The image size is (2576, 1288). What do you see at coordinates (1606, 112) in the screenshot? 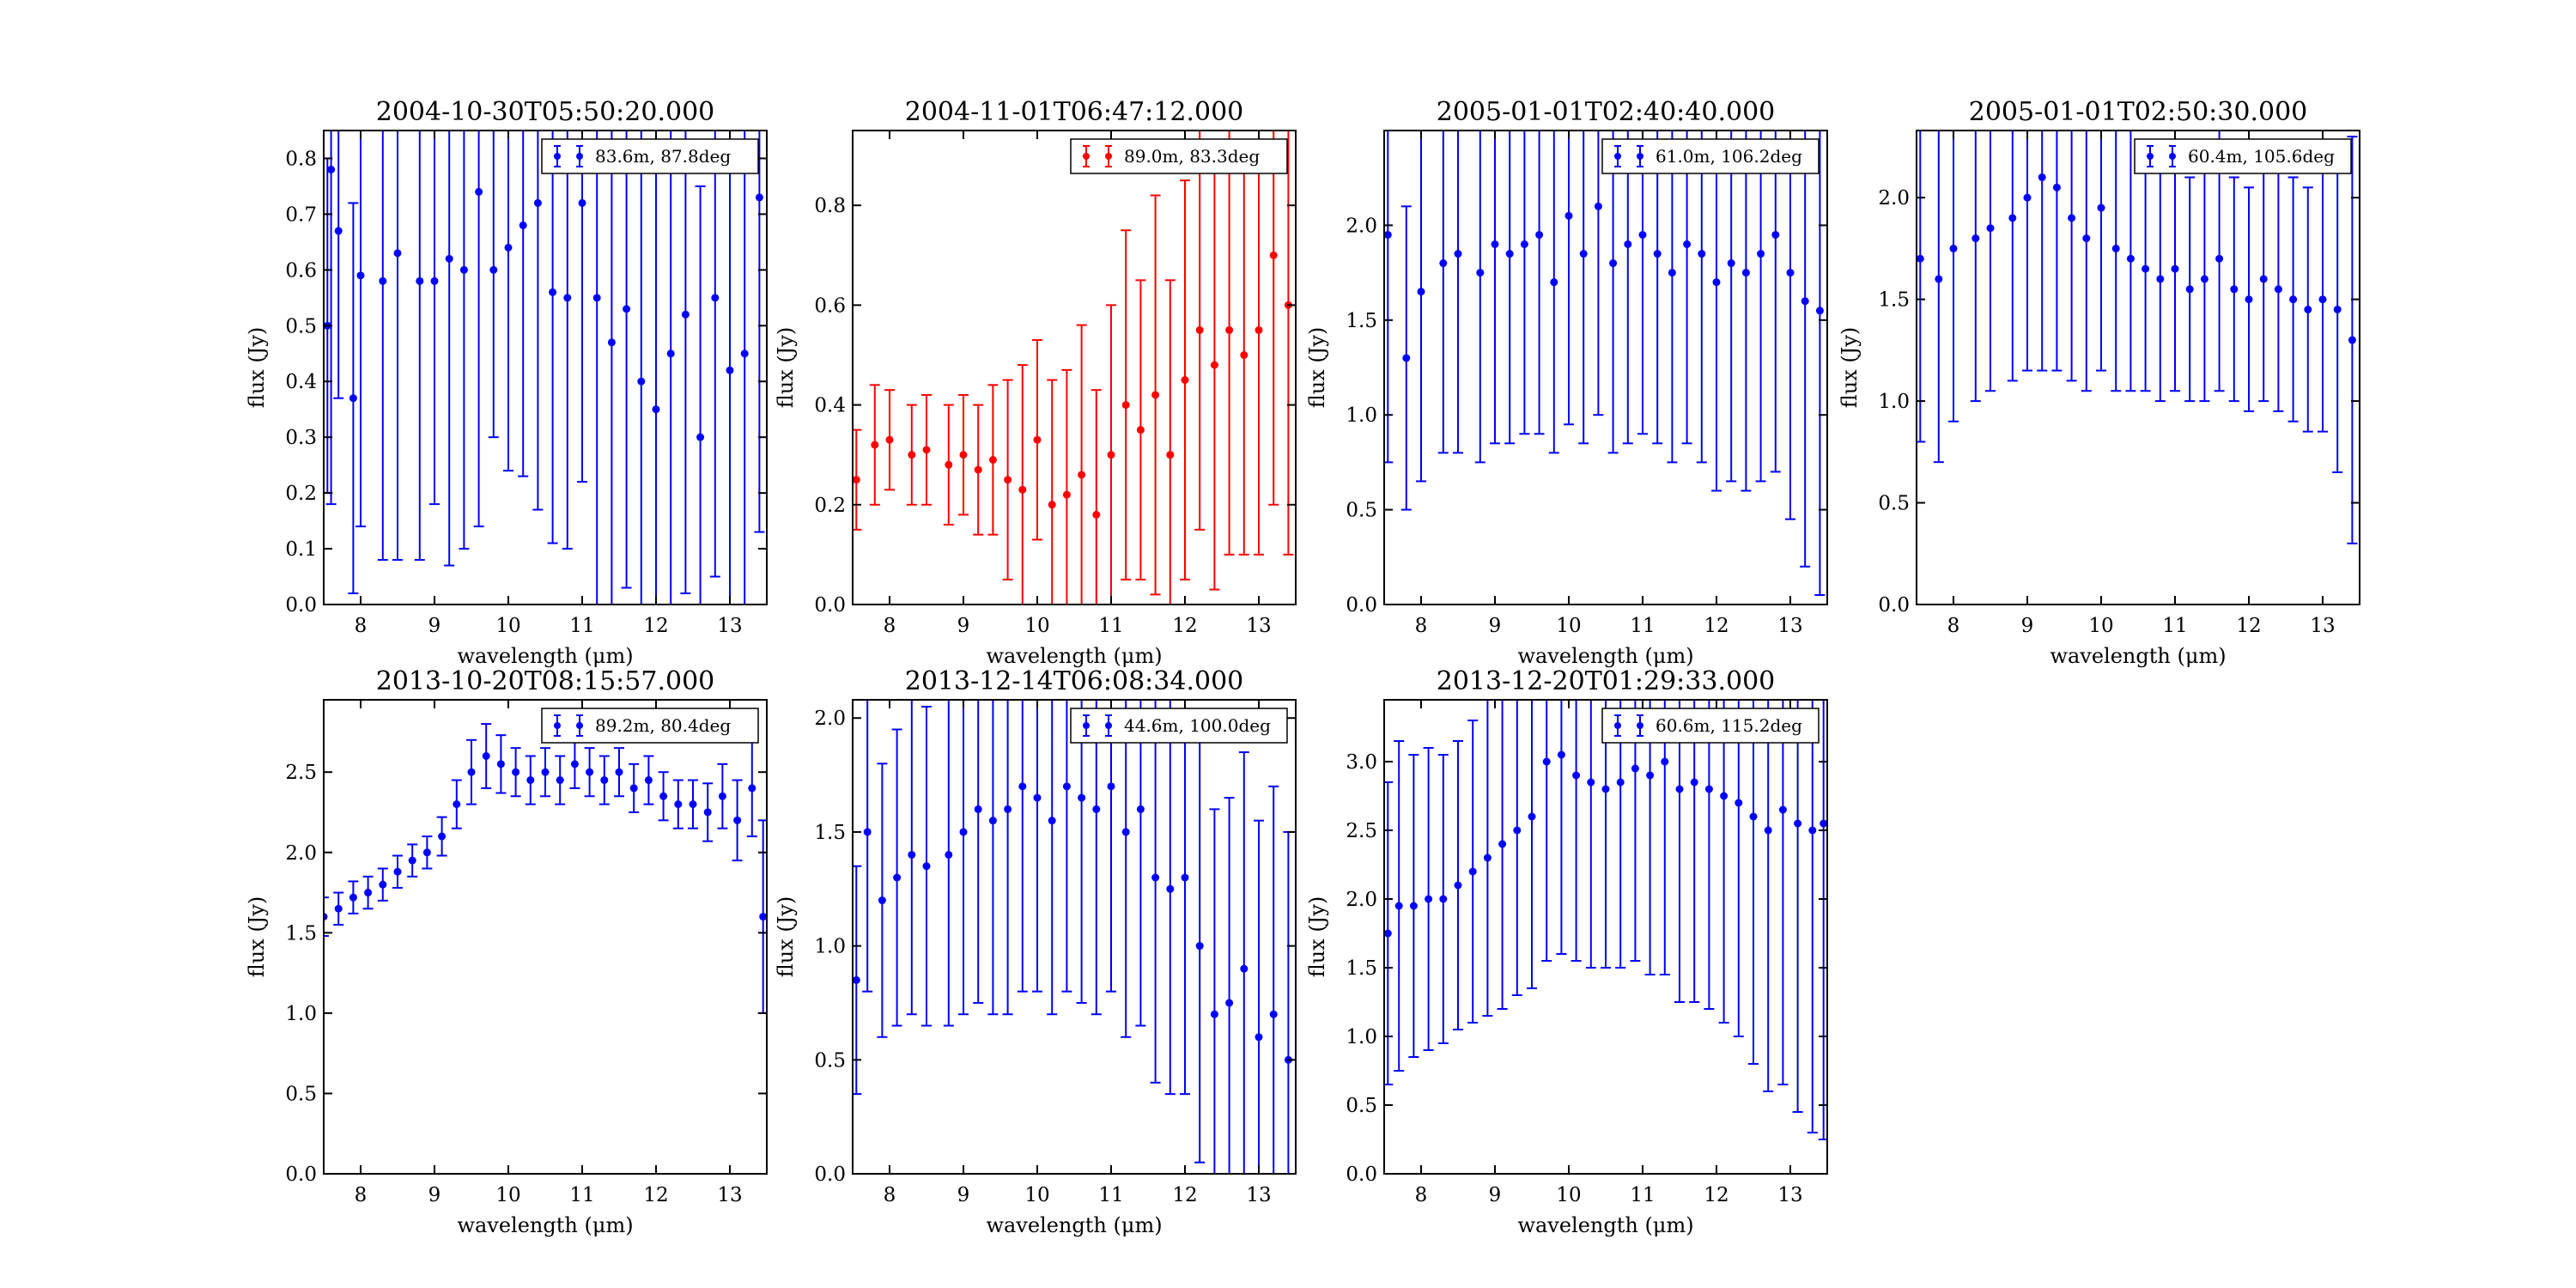
I see `chart-title: 2005-01-01T02:40:40.000` at bounding box center [1606, 112].